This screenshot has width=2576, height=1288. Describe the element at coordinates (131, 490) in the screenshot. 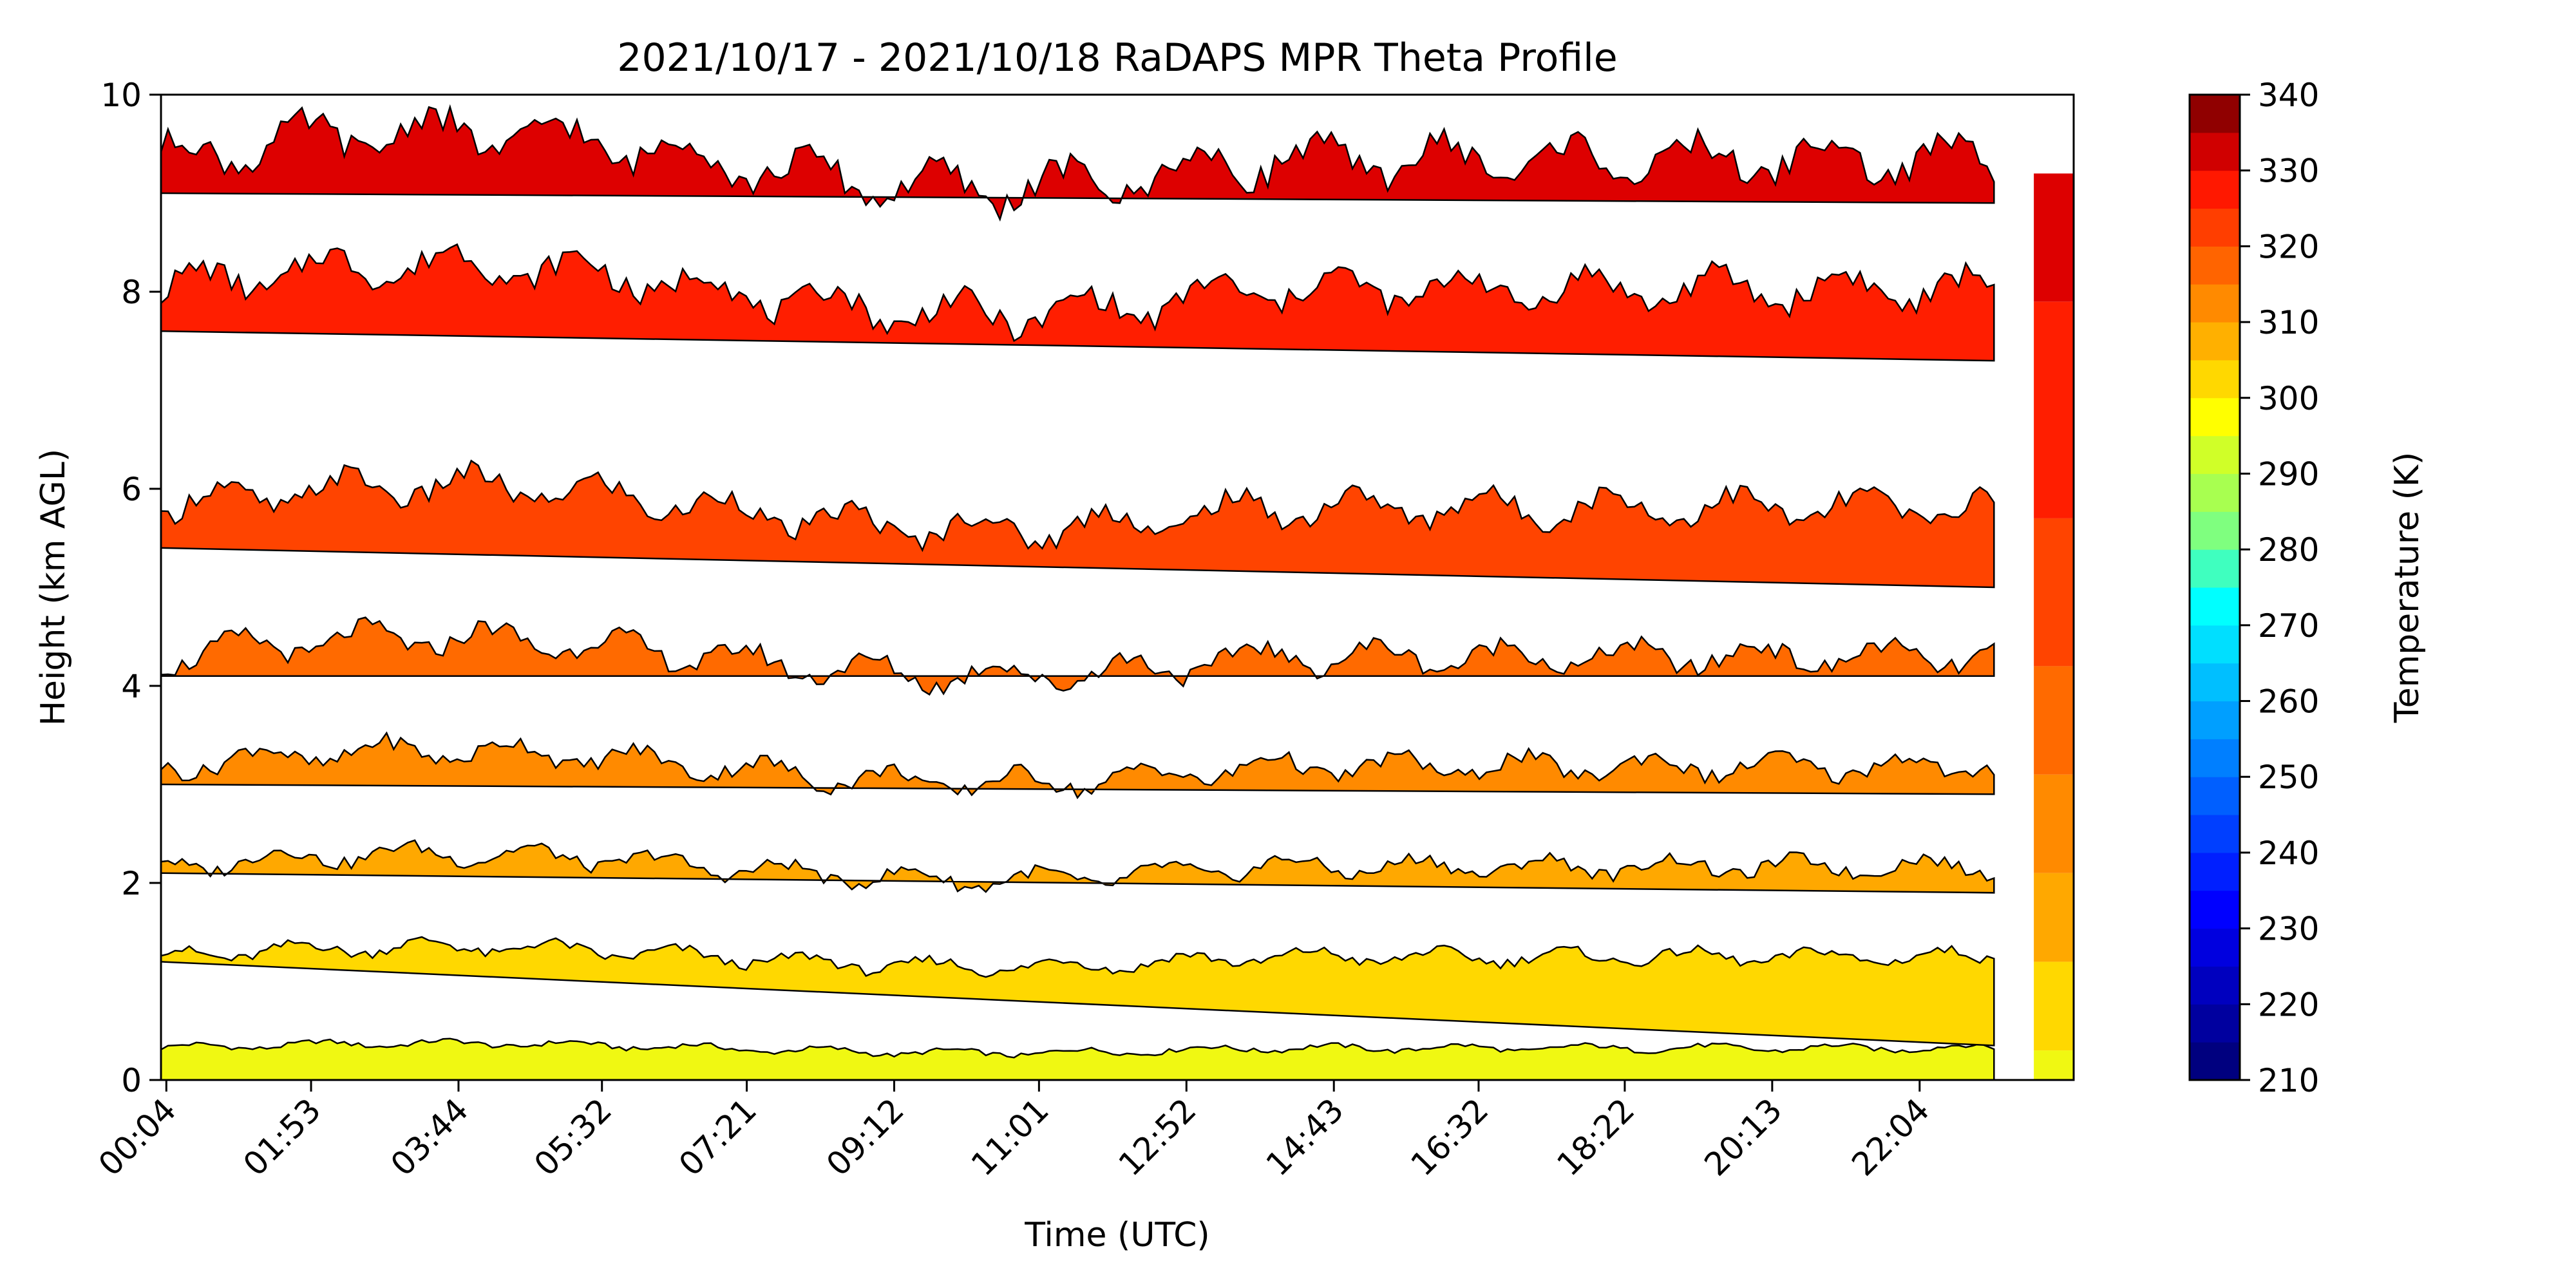

I see `y-tick-label: 6` at that location.